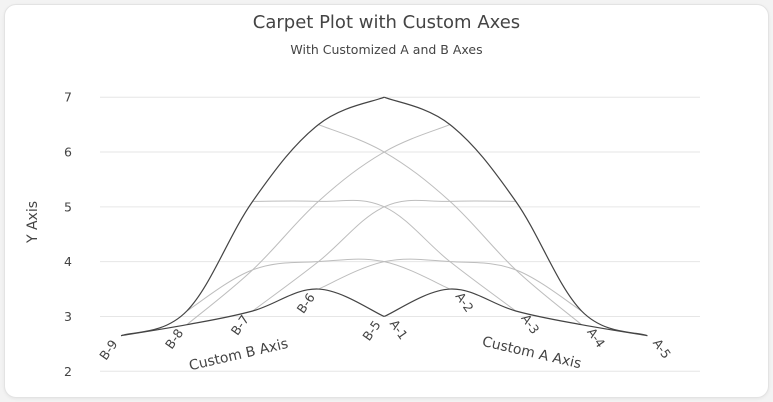  Describe the element at coordinates (68, 371) in the screenshot. I see `y-tick-label: 2` at that location.